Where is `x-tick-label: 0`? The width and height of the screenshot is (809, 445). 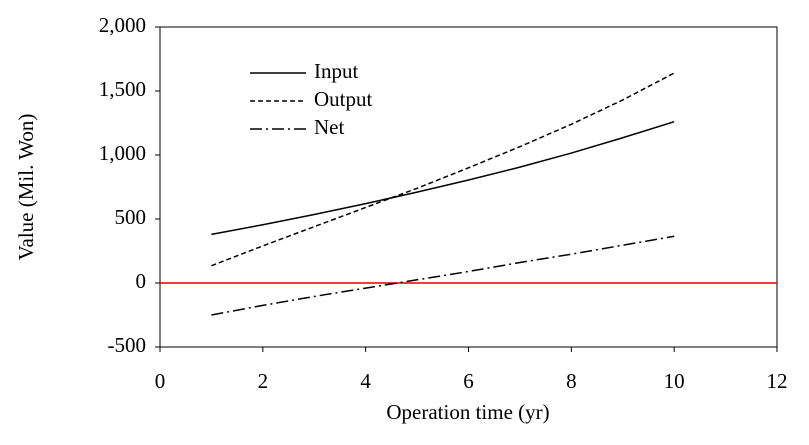
x-tick-label: 0 is located at coordinates (160, 381).